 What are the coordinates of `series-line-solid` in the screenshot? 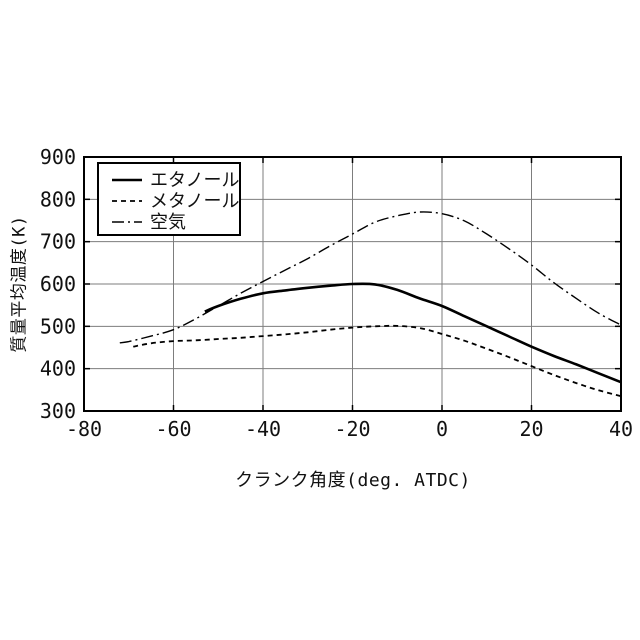 It's located at (413, 333).